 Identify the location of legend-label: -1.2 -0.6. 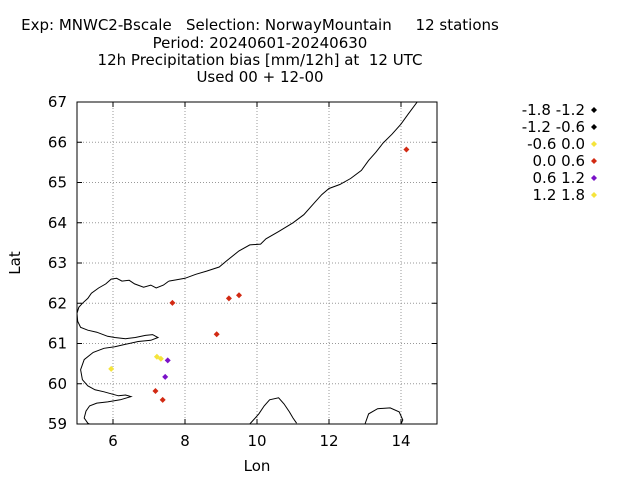
(553, 127).